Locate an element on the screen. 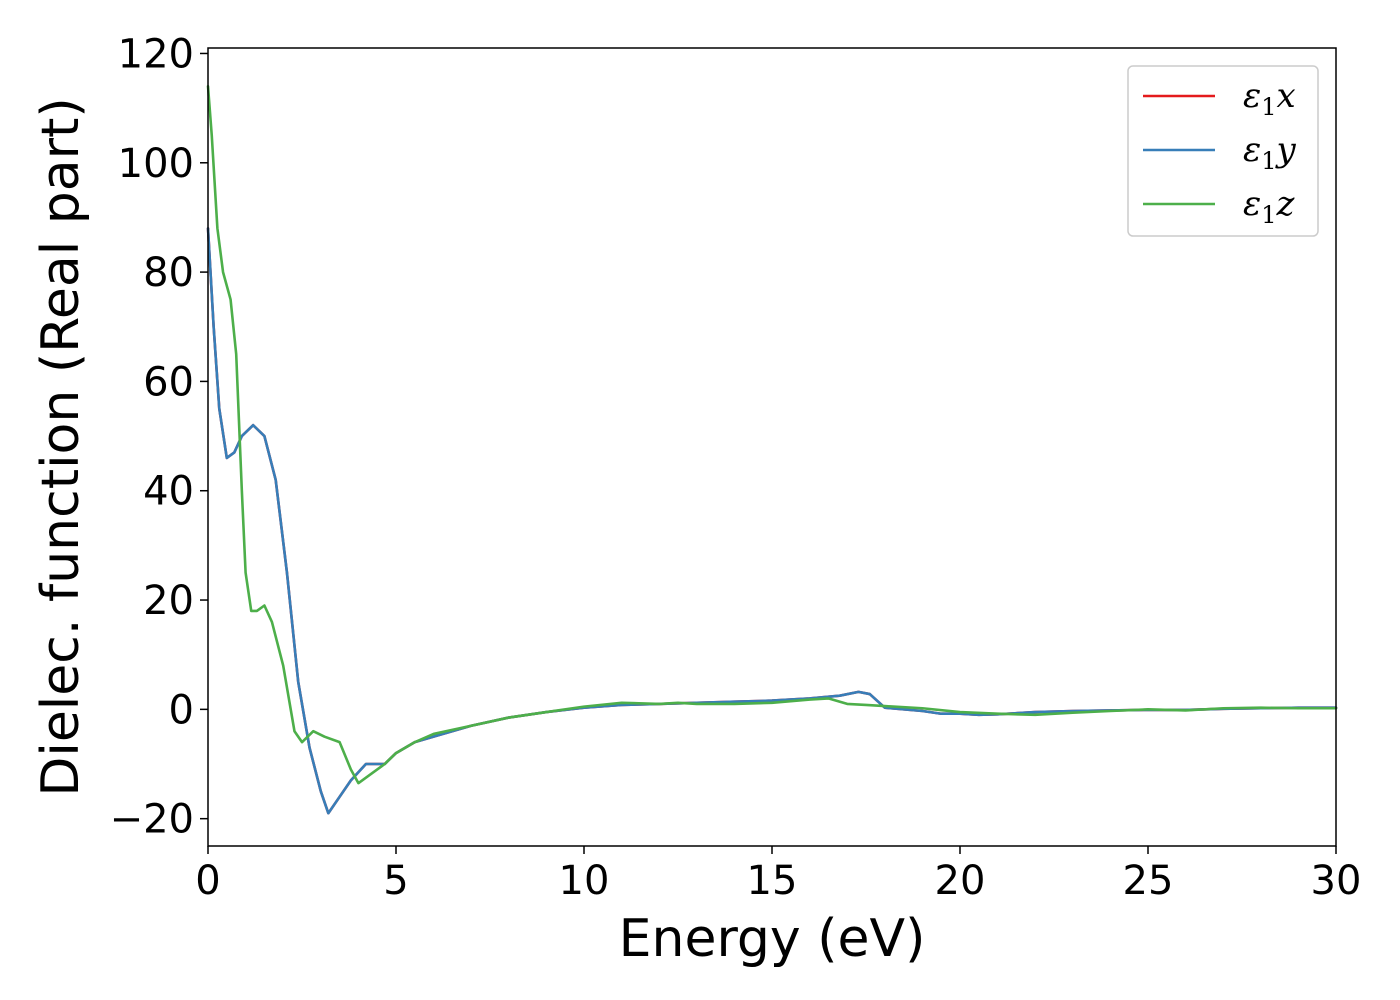 The width and height of the screenshot is (1400, 1000). legend-box is located at coordinates (1223, 151).